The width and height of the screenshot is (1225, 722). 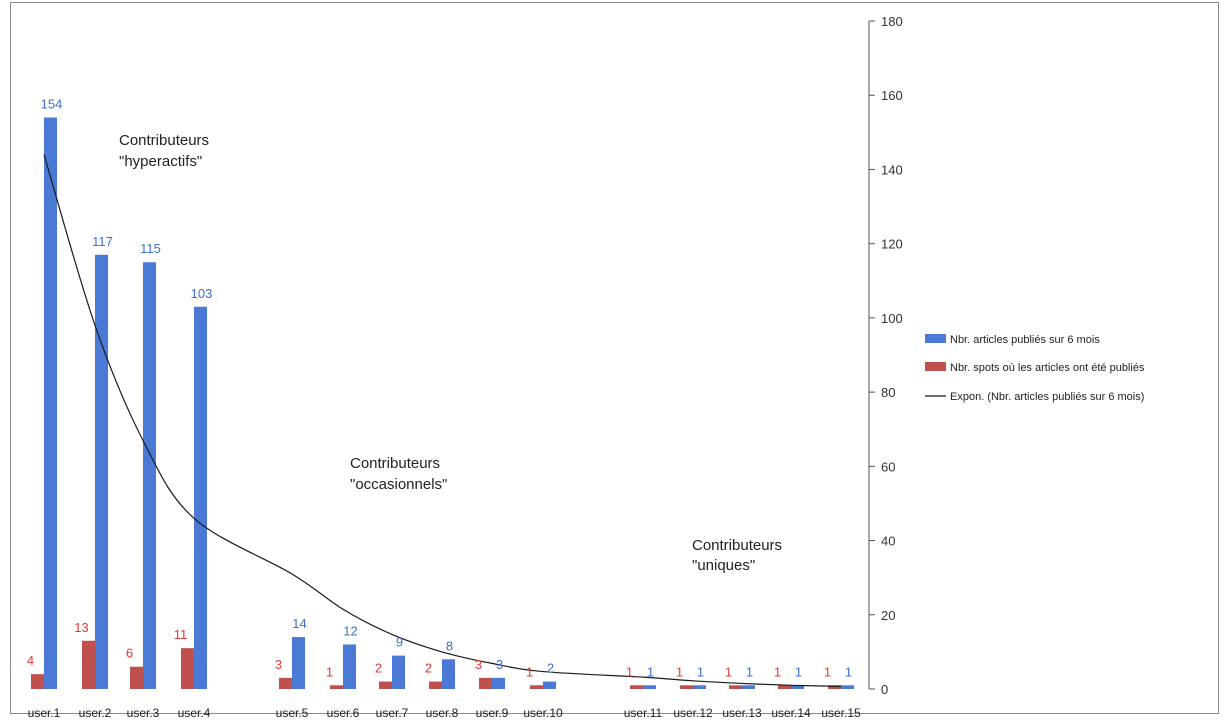 What do you see at coordinates (101, 472) in the screenshot?
I see `bar-articles-user.2` at bounding box center [101, 472].